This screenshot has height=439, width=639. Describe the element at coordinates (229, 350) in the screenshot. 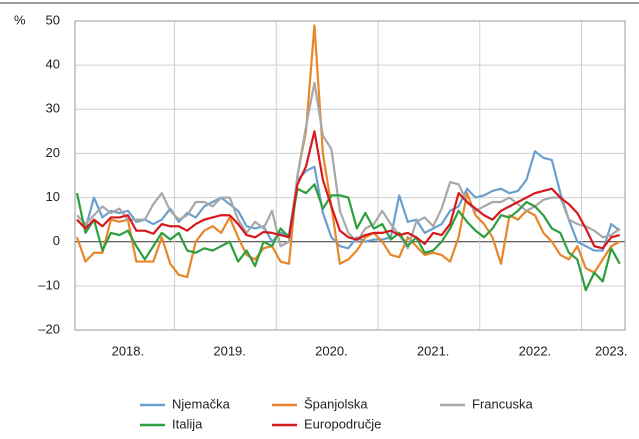

I see `x-tick-label: 2019.` at that location.